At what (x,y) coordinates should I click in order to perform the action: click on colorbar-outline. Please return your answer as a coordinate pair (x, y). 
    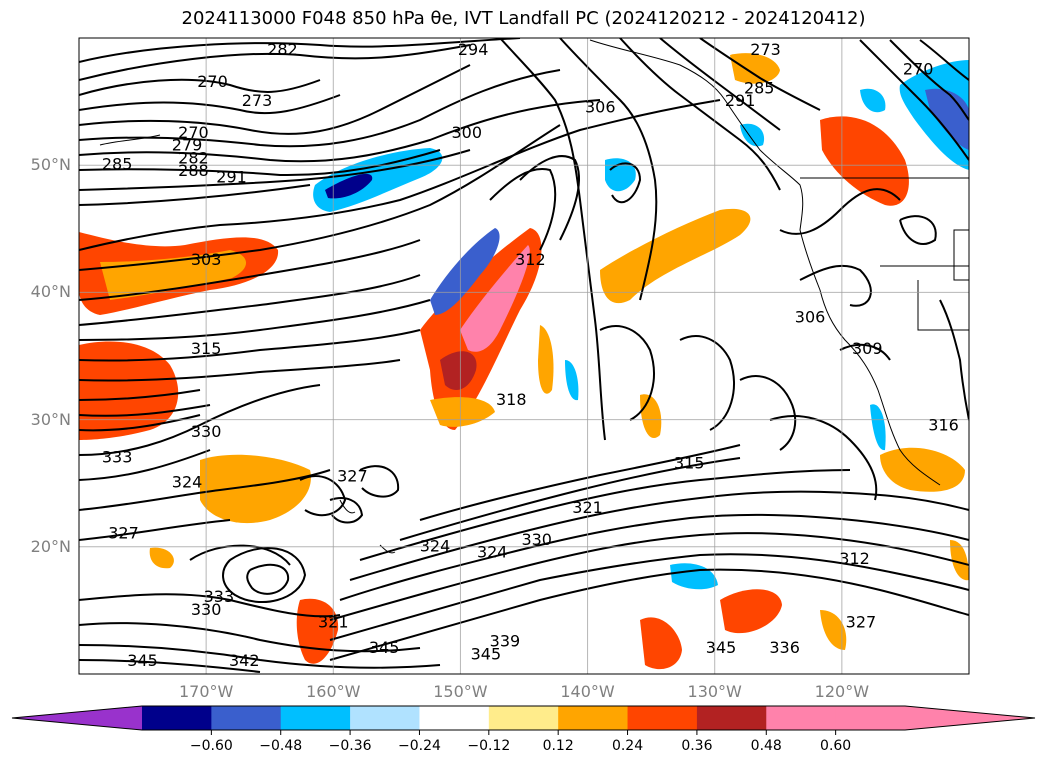
    Looking at the image, I should click on (523, 718).